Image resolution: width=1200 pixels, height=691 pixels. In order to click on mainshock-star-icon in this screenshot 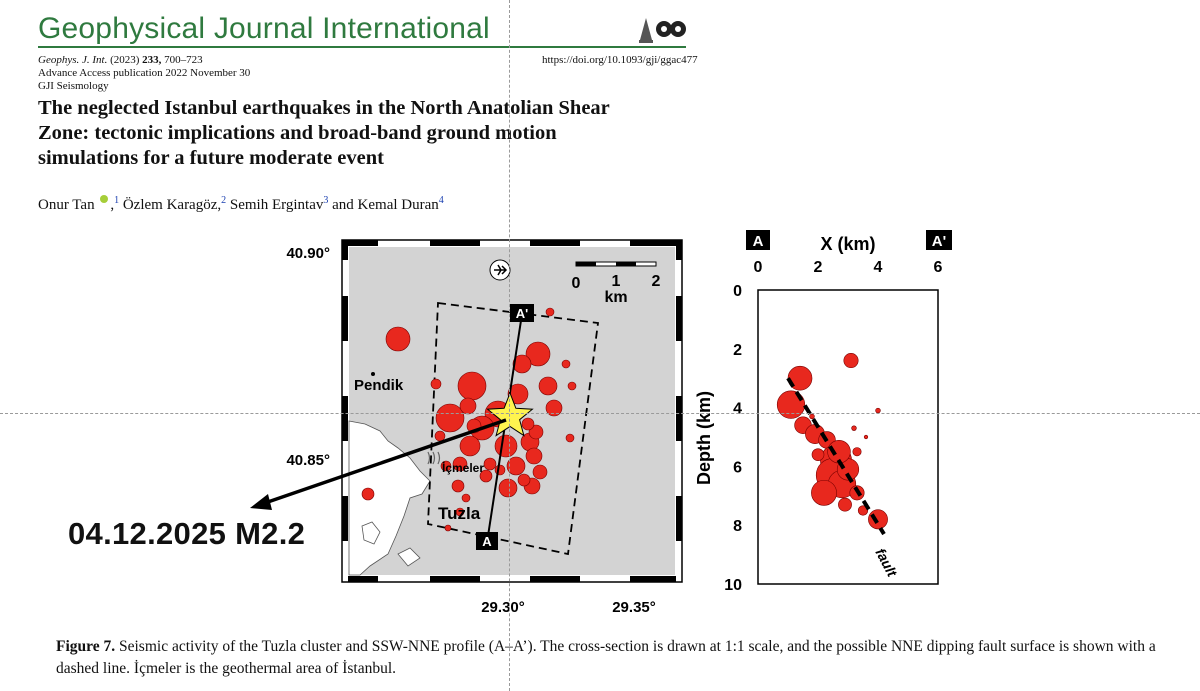, I will do `click(510, 414)`.